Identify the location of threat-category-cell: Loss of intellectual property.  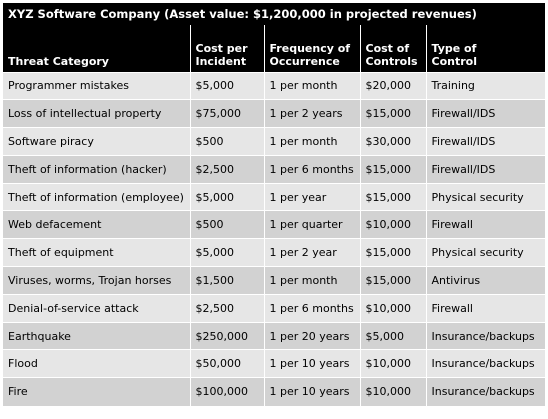
(96, 113).